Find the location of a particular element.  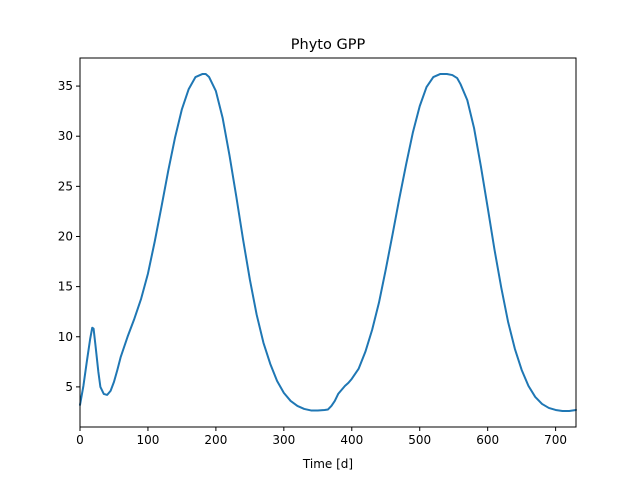

y-tick-label: 25 is located at coordinates (65, 186).